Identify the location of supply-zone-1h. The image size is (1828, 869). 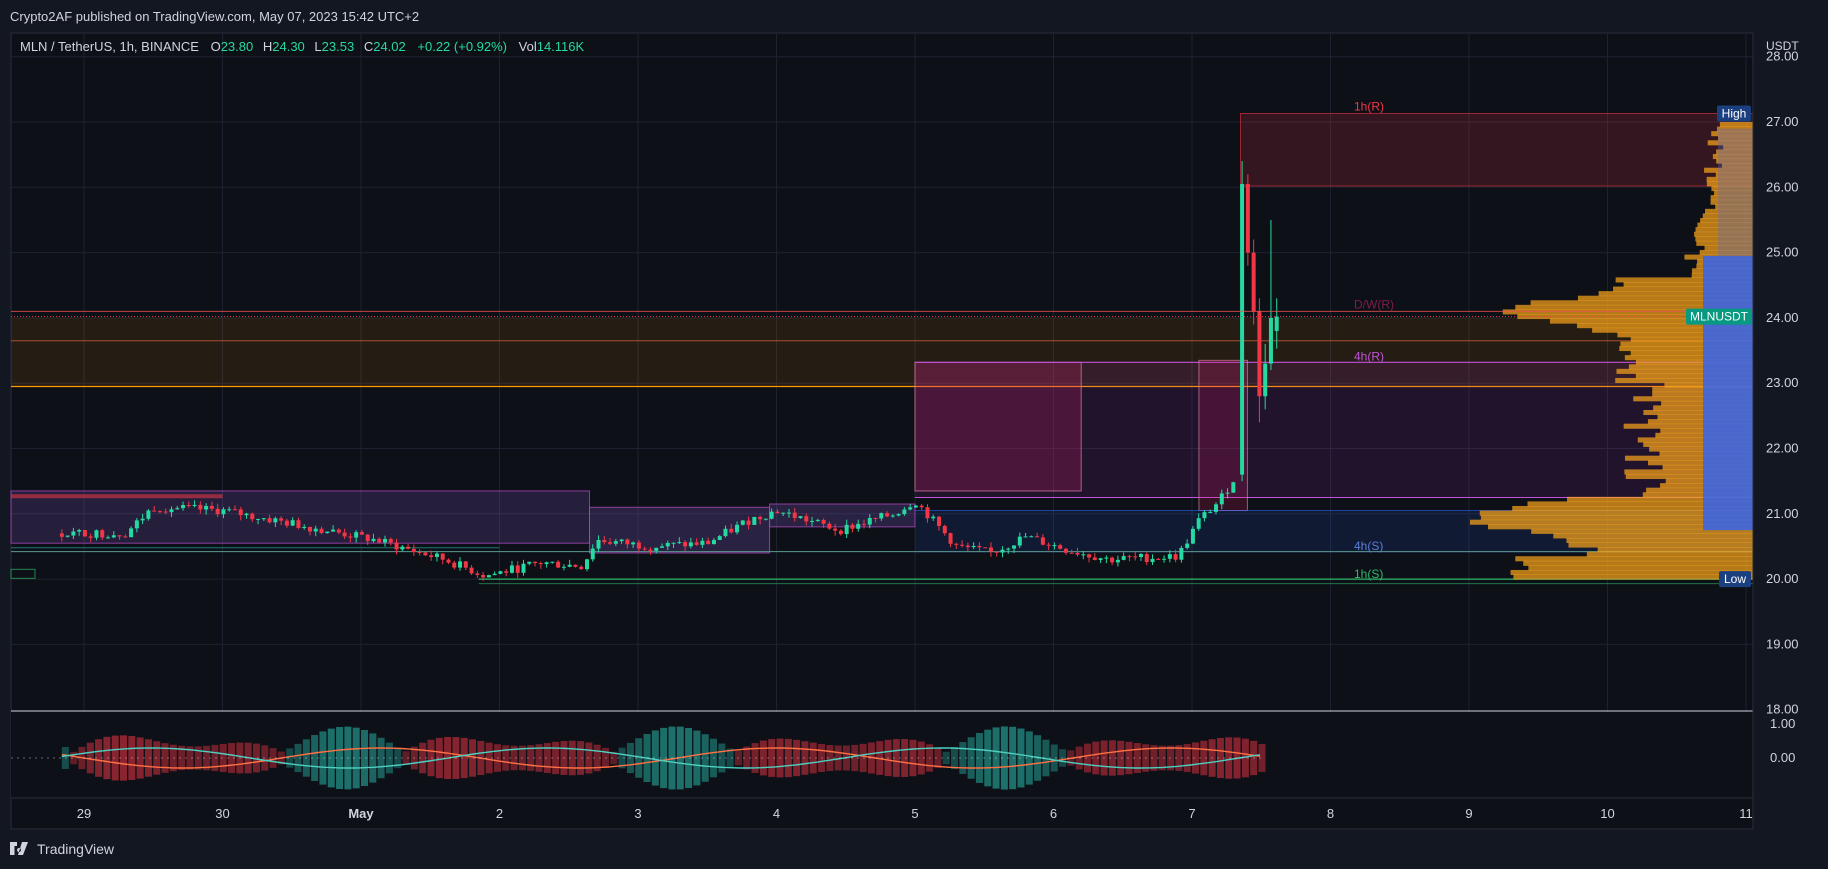
(1496, 150).